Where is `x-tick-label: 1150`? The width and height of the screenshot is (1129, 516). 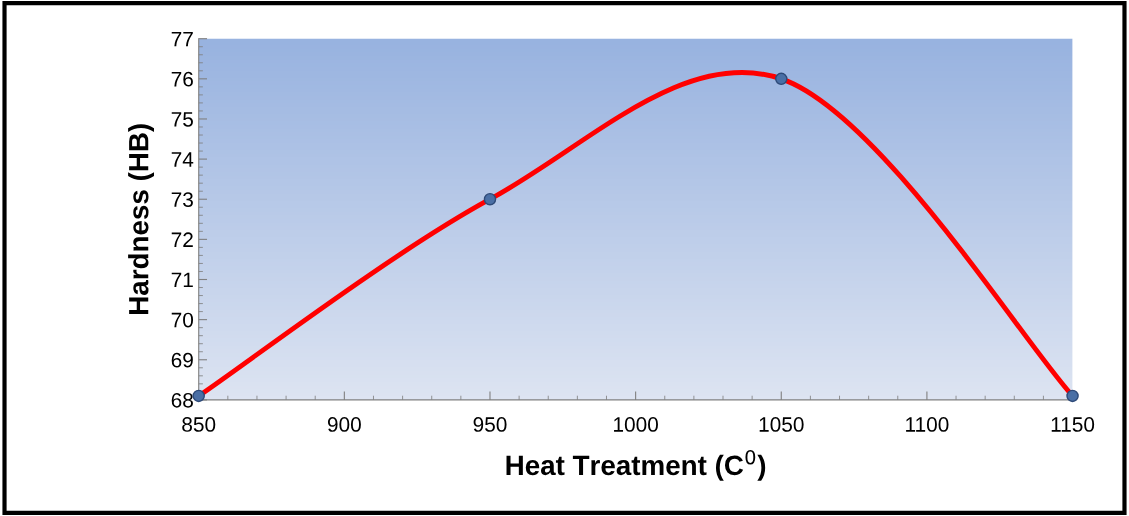
x-tick-label: 1150 is located at coordinates (1073, 424).